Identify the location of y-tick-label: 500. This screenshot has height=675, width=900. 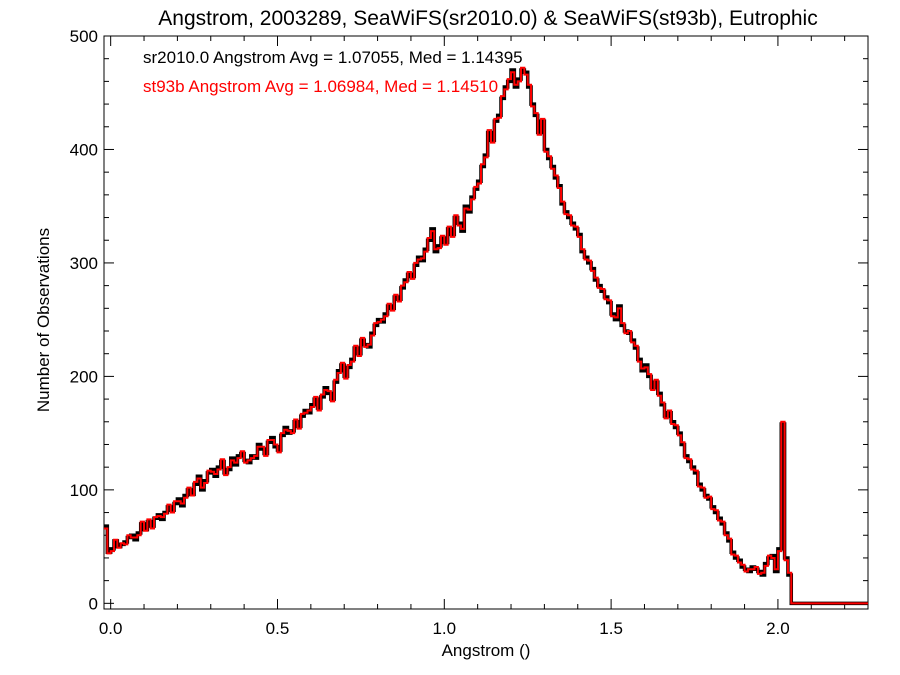
(84, 36).